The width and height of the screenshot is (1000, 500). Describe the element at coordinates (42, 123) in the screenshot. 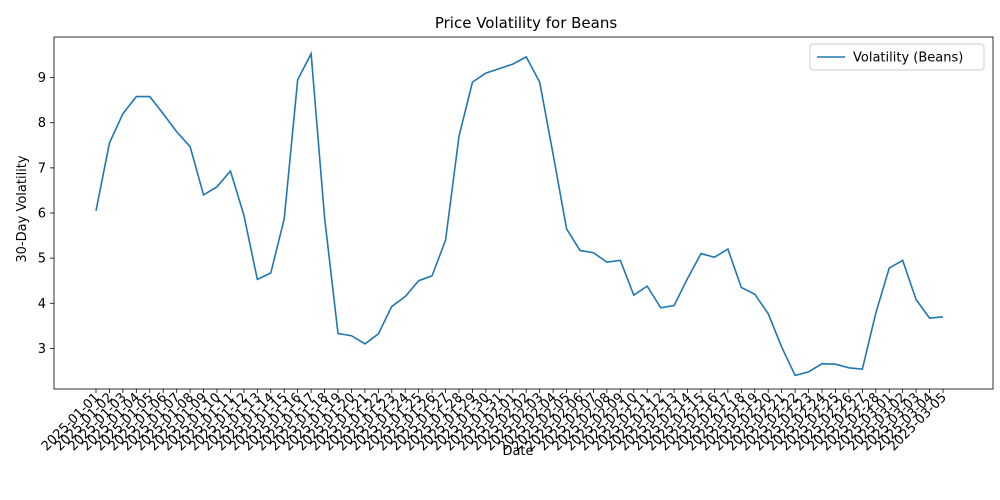

I see `y-tick-label: 8` at that location.